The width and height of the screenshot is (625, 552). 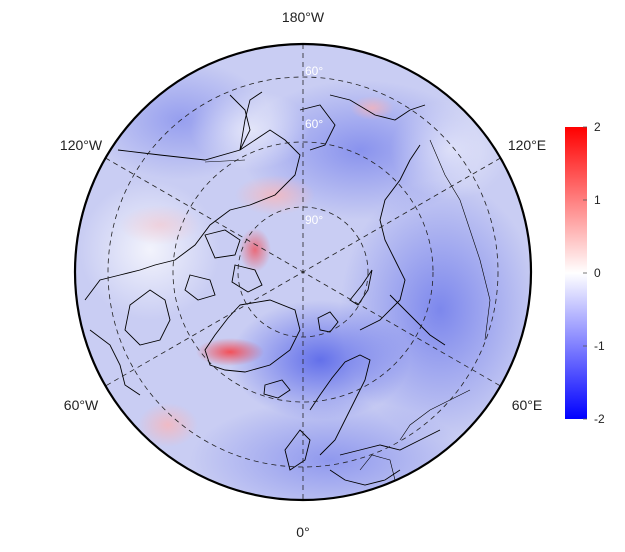 What do you see at coordinates (599, 346) in the screenshot?
I see `colorbar-tick-label: -1` at bounding box center [599, 346].